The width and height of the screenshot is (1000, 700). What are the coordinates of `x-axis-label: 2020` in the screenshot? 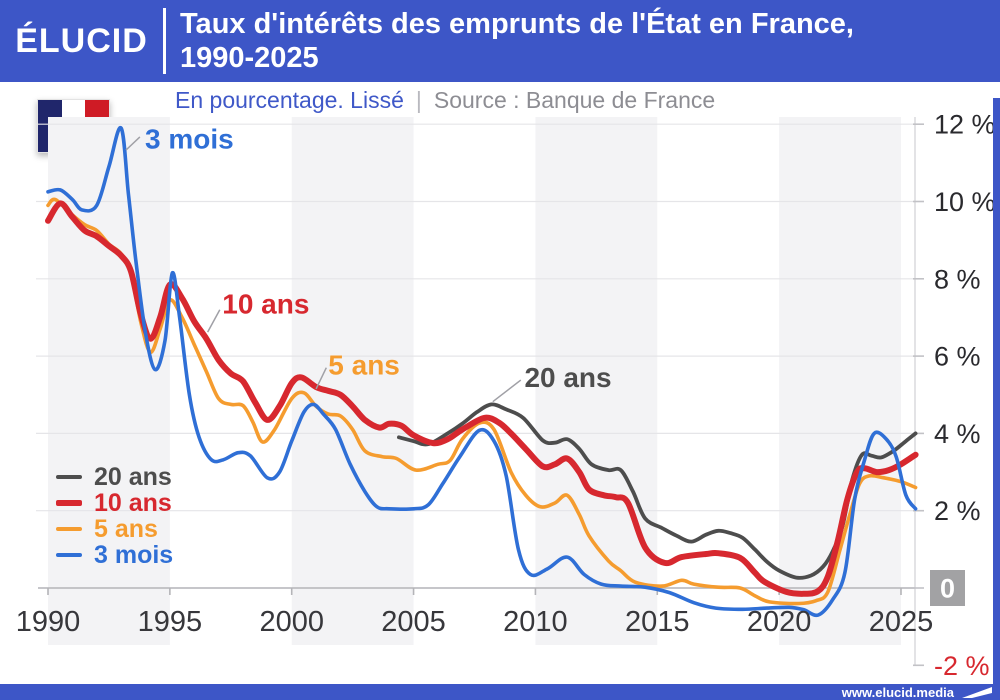 It's located at (779, 622).